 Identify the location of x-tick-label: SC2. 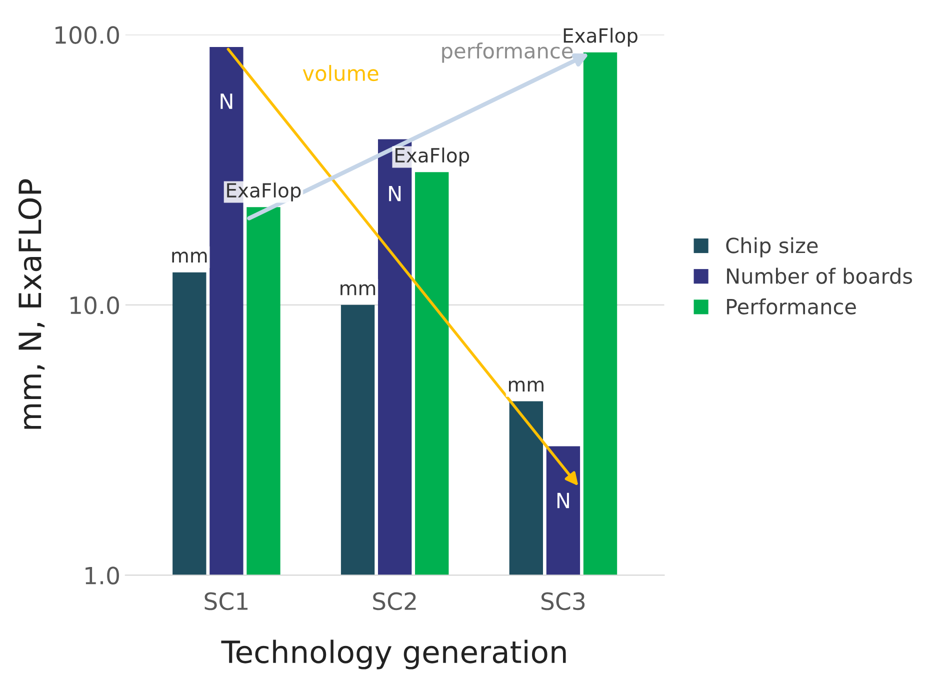
(394, 601).